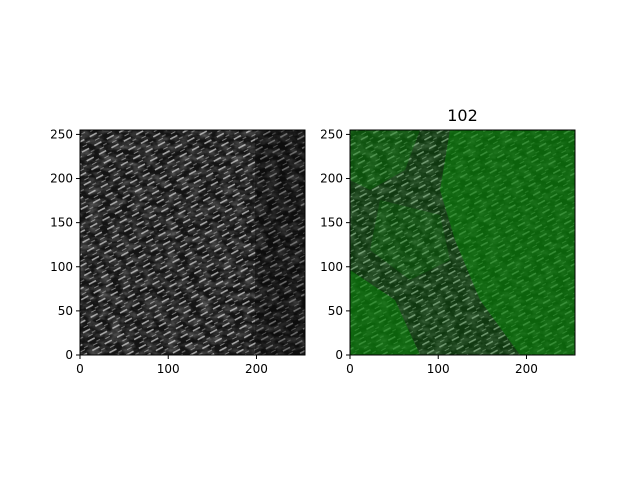 The height and width of the screenshot is (480, 640). Describe the element at coordinates (462, 115) in the screenshot. I see `chart-title: 102` at that location.